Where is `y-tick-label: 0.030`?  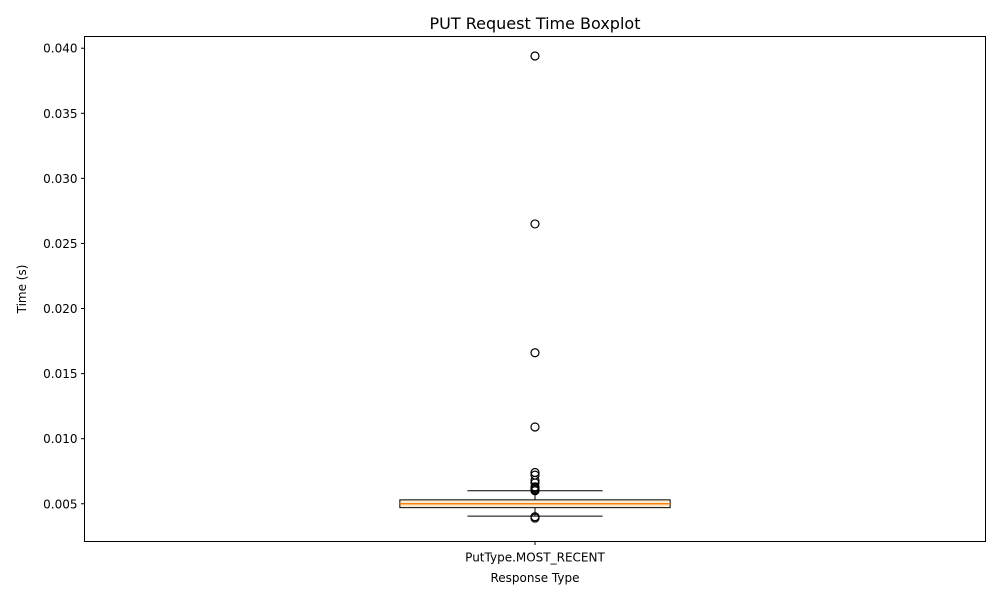 y-tick-label: 0.030 is located at coordinates (60, 179).